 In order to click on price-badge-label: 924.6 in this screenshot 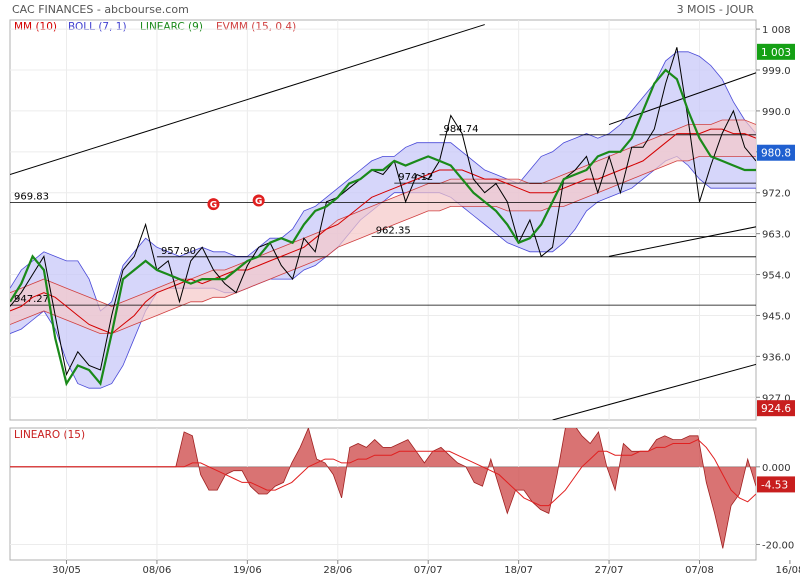, I will do `click(776, 409)`.